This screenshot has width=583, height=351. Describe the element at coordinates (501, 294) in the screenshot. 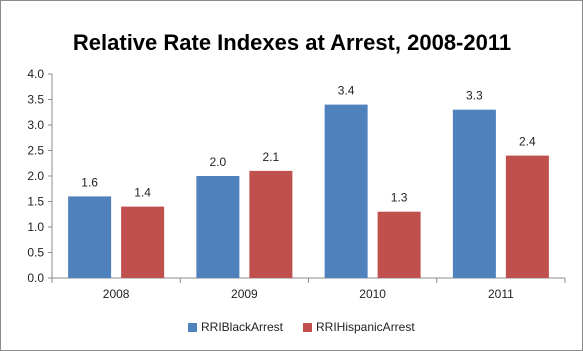

I see `x-tick-label: 2011` at that location.